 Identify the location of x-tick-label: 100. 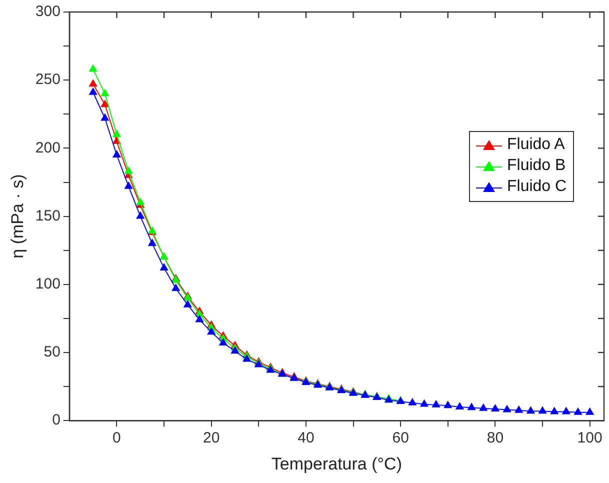
(589, 438).